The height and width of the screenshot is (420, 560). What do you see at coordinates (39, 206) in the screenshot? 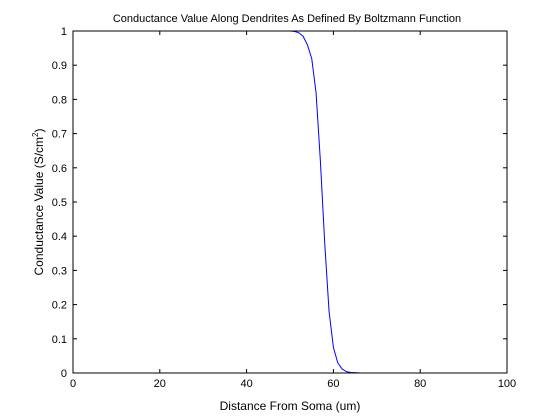
I see `y-axis-label-main: Conductance Value (S/cm` at bounding box center [39, 206].